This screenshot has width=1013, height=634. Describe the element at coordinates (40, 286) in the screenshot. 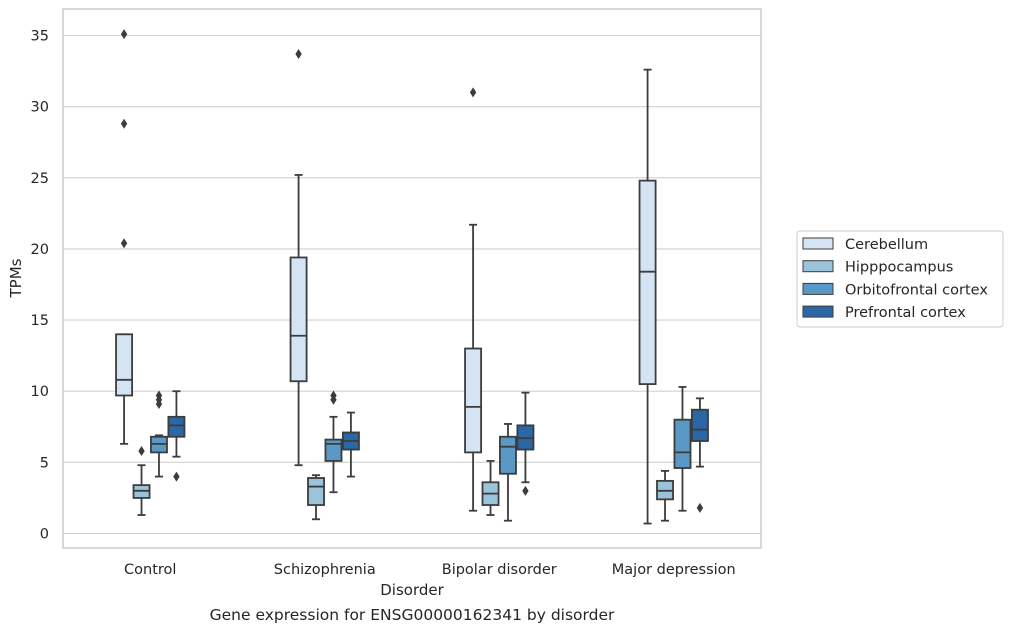

I see `y-axis-ticks: 0 5 10 15 20 25 30 35` at that location.